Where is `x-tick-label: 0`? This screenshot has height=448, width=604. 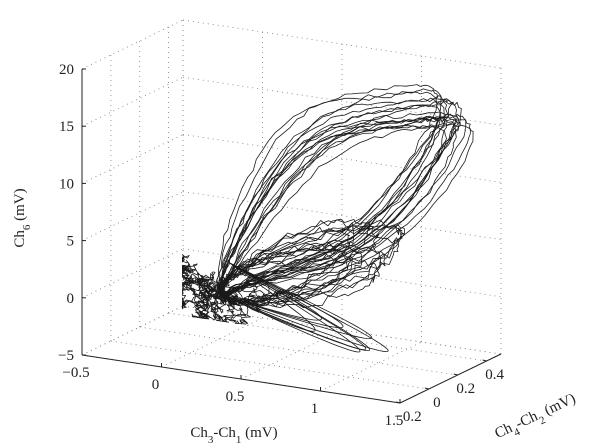 x-tick-label: 0 is located at coordinates (156, 385).